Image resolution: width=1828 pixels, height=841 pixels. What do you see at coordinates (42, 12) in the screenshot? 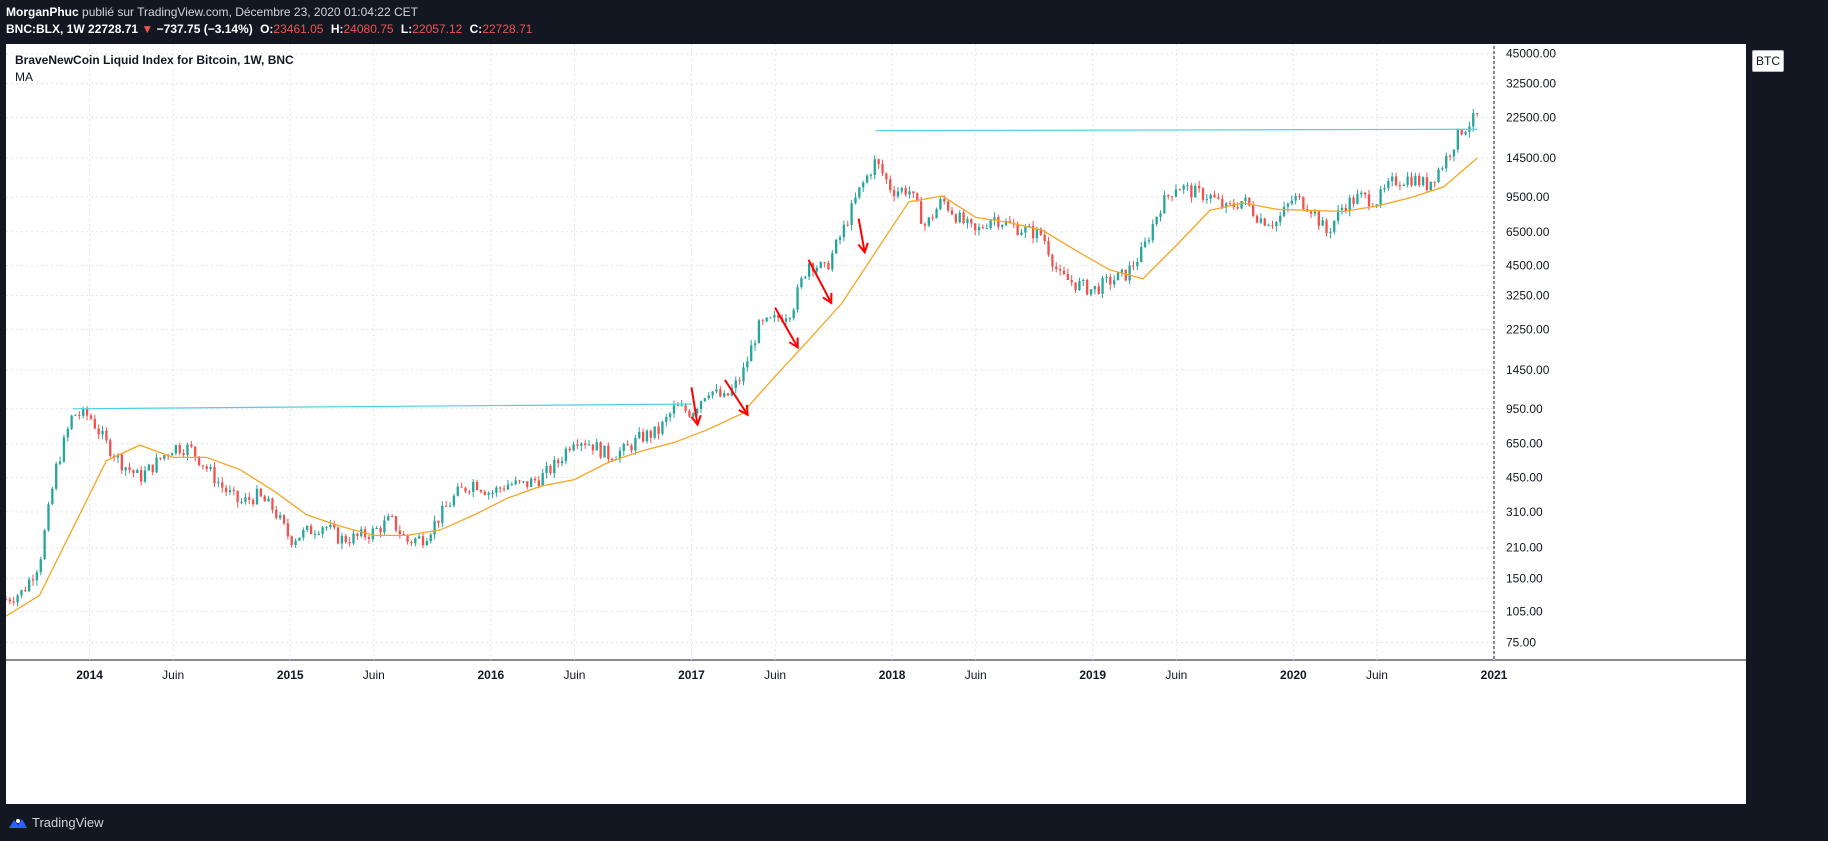
I see `author-name: MorganPhuc` at bounding box center [42, 12].